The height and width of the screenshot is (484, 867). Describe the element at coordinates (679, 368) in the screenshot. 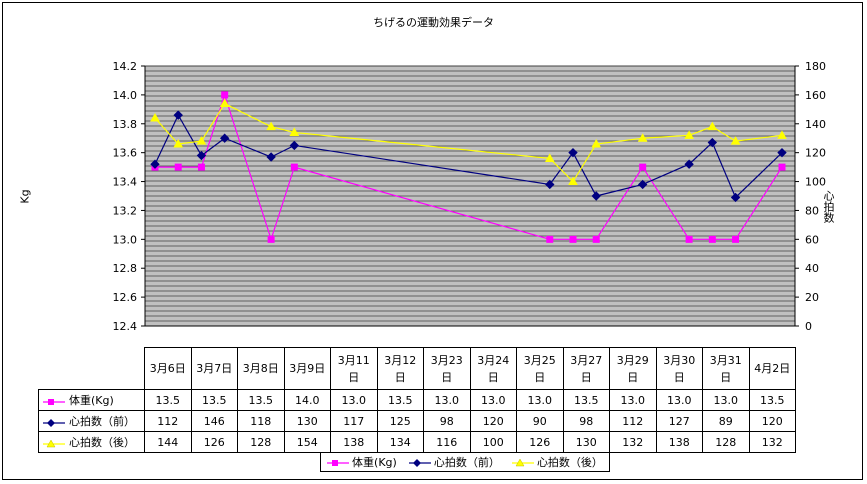

I see `table-header-cell: 3月30 日` at that location.